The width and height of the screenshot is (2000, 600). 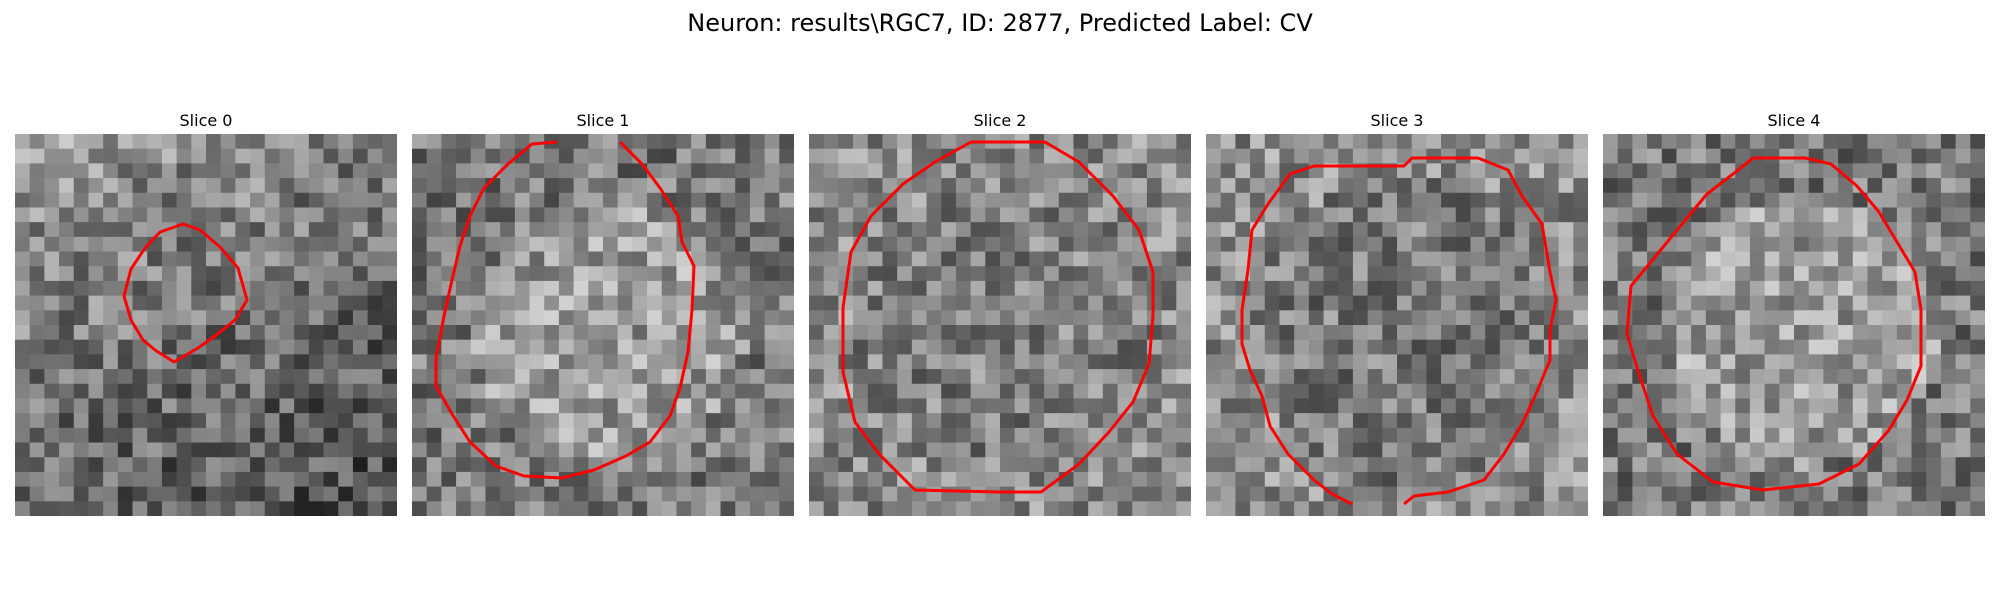 I want to click on slice-panel-0: Slice 0, so click(x=206, y=312).